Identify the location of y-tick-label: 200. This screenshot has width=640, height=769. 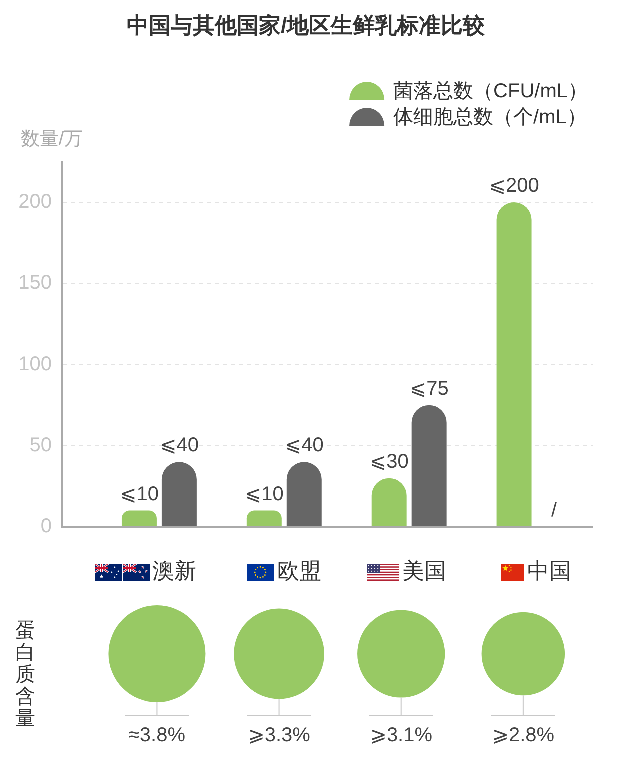
(35, 202).